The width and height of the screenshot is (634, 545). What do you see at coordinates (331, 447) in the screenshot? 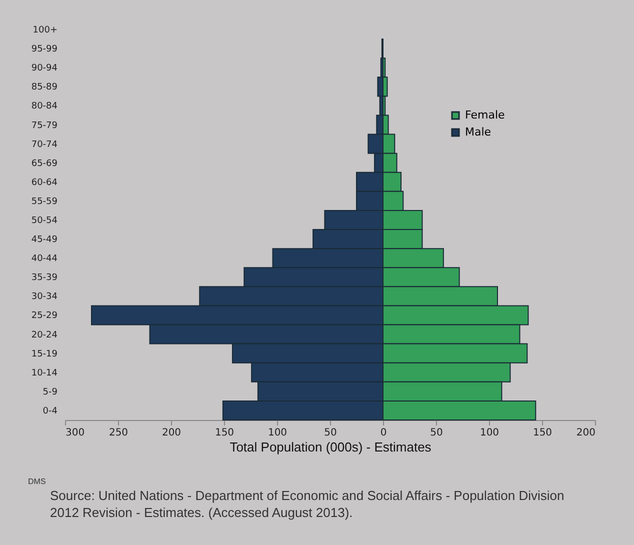
I see `x-axis-title: Total Population (000s) - Estimates` at bounding box center [331, 447].